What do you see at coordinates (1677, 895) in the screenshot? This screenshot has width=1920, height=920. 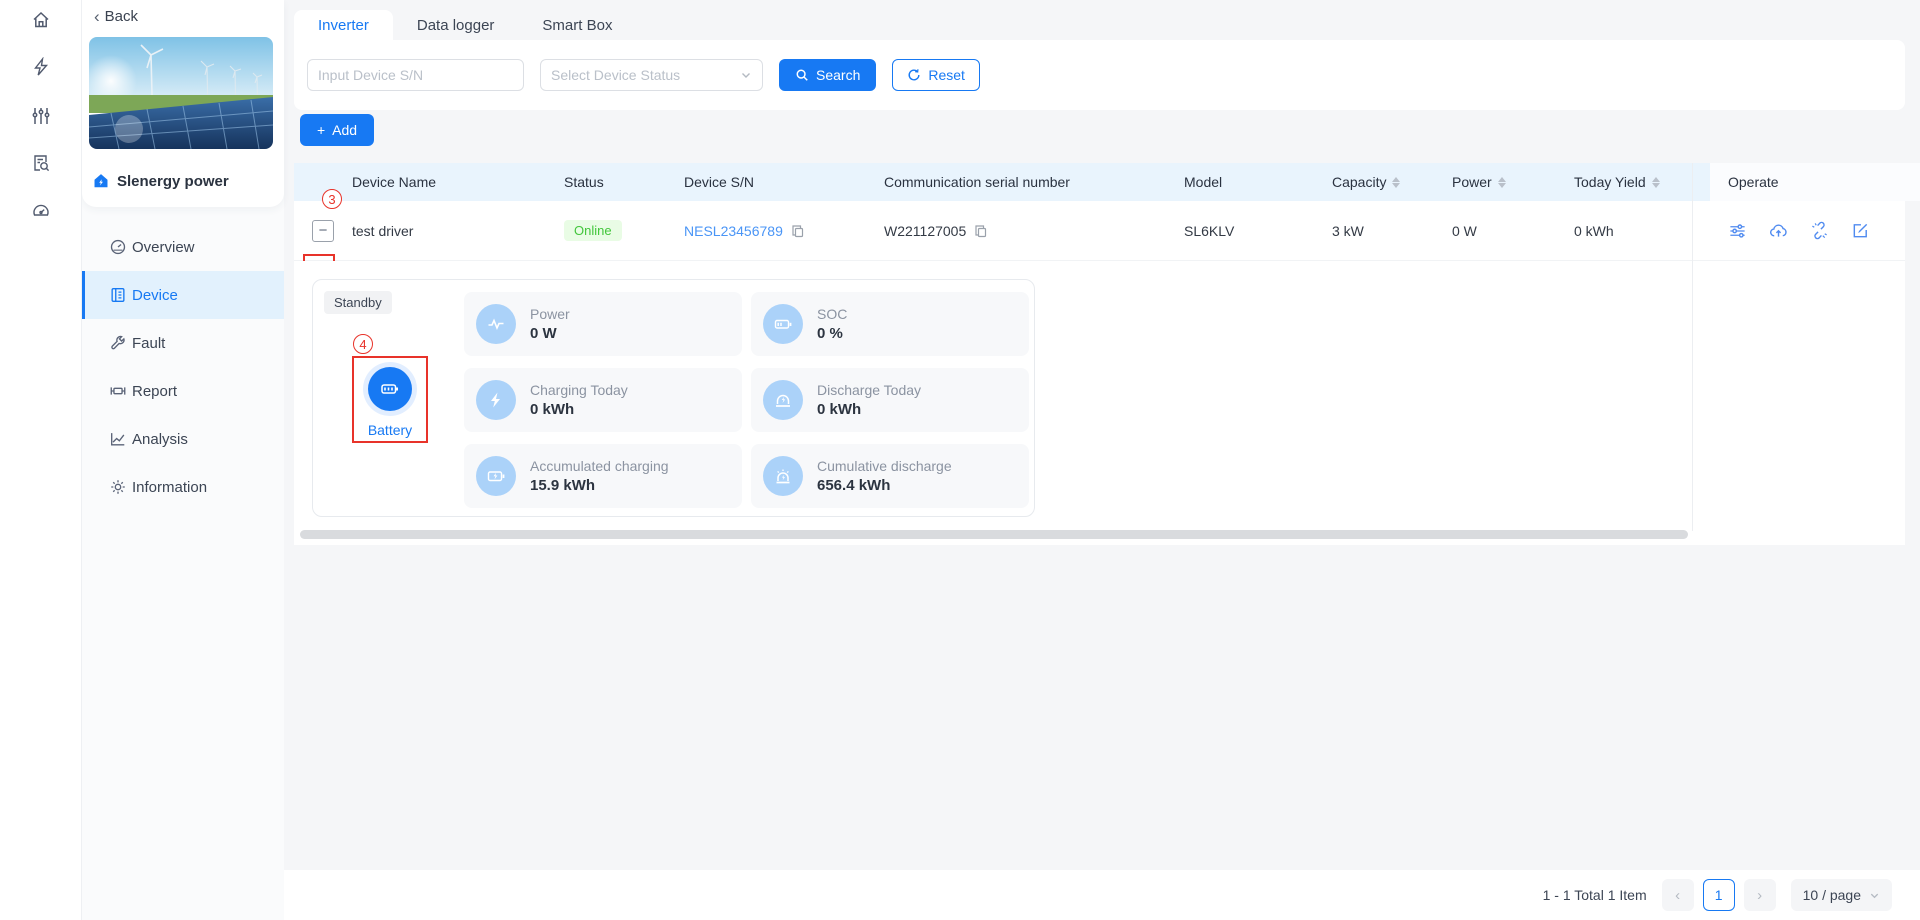 I see `prev-page-button: ‹` at bounding box center [1677, 895].